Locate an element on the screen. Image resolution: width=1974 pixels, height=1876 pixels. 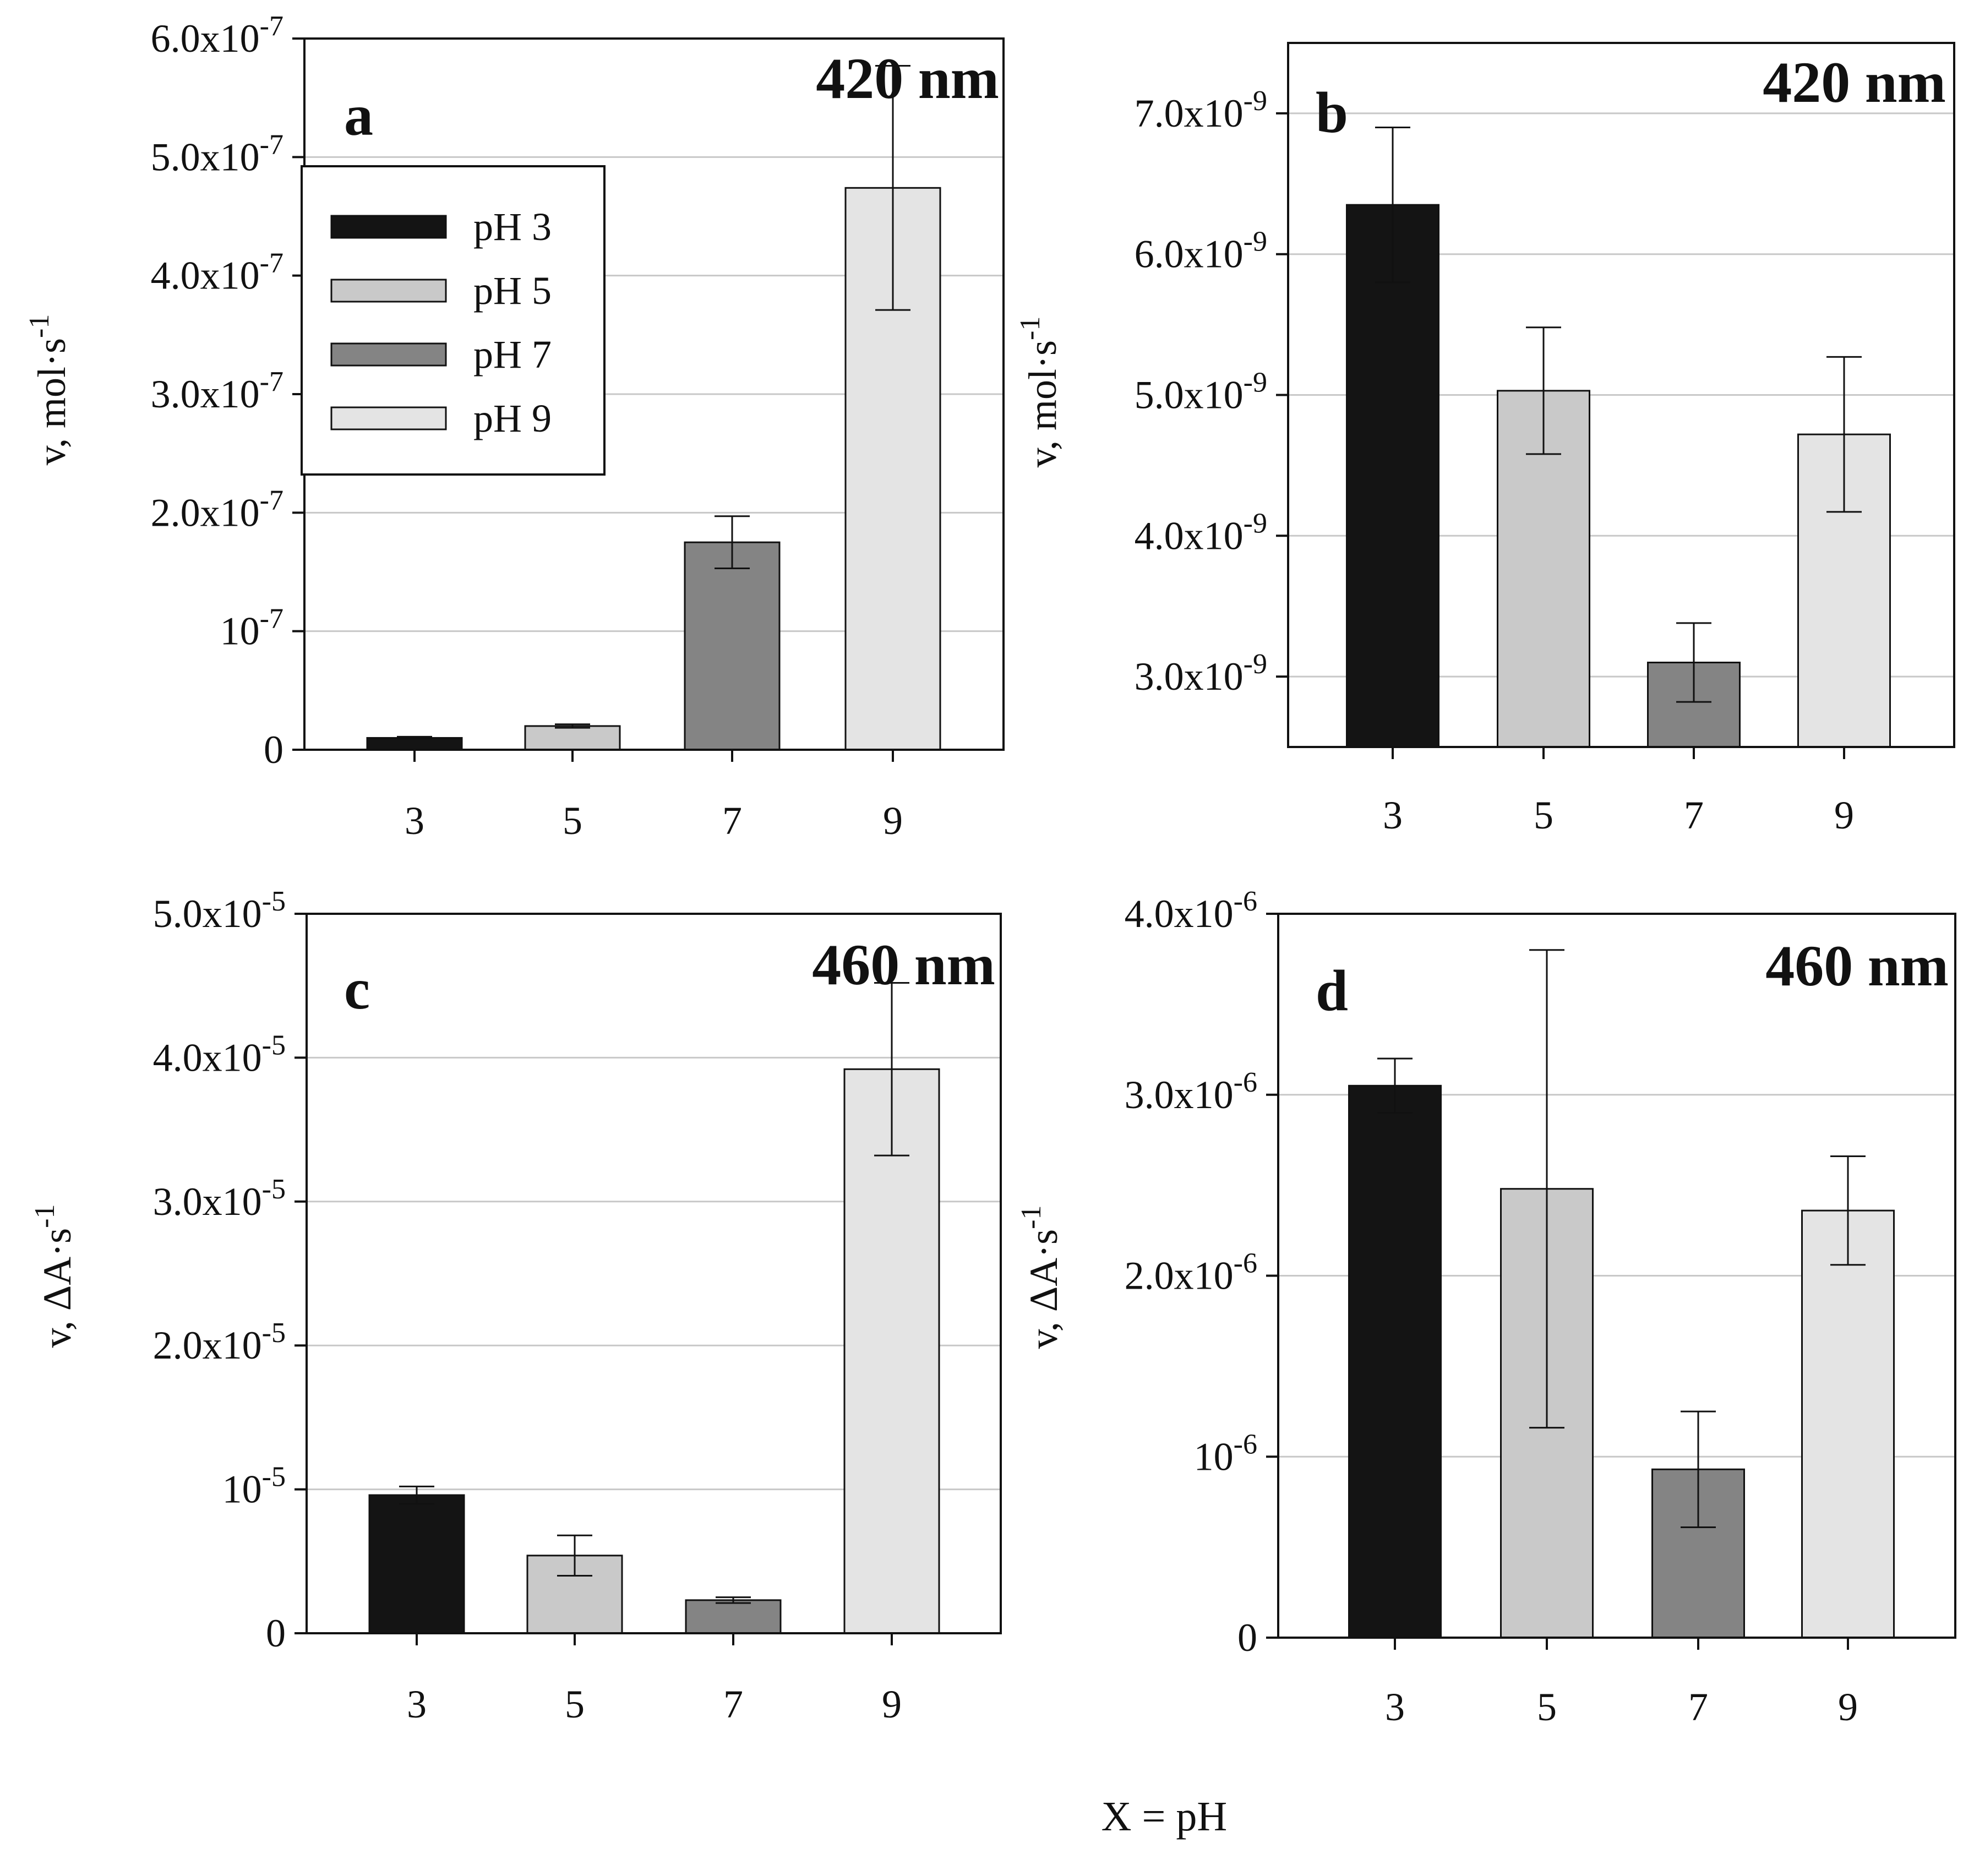
legend-label: pH 9 is located at coordinates (512, 418).